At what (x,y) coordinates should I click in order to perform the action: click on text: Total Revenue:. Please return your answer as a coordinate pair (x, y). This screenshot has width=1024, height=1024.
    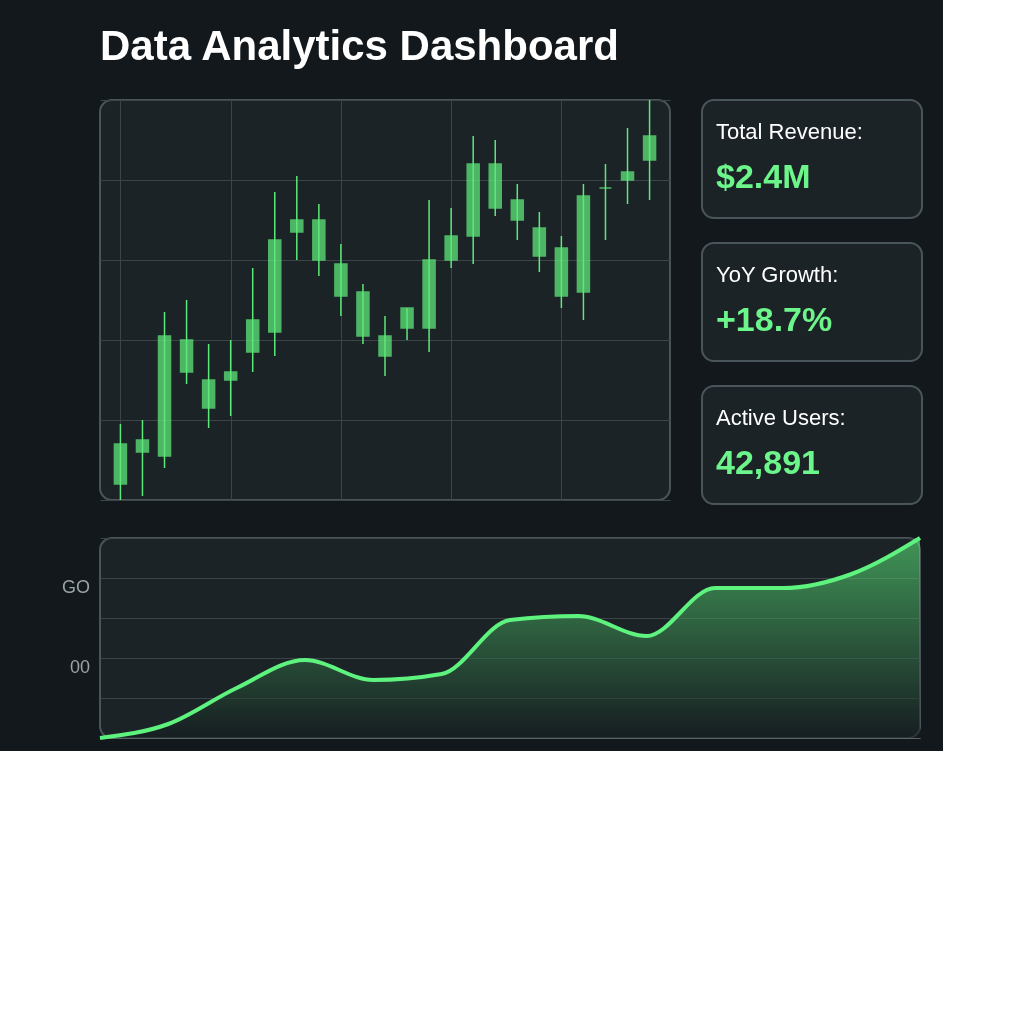
    Looking at the image, I should click on (789, 131).